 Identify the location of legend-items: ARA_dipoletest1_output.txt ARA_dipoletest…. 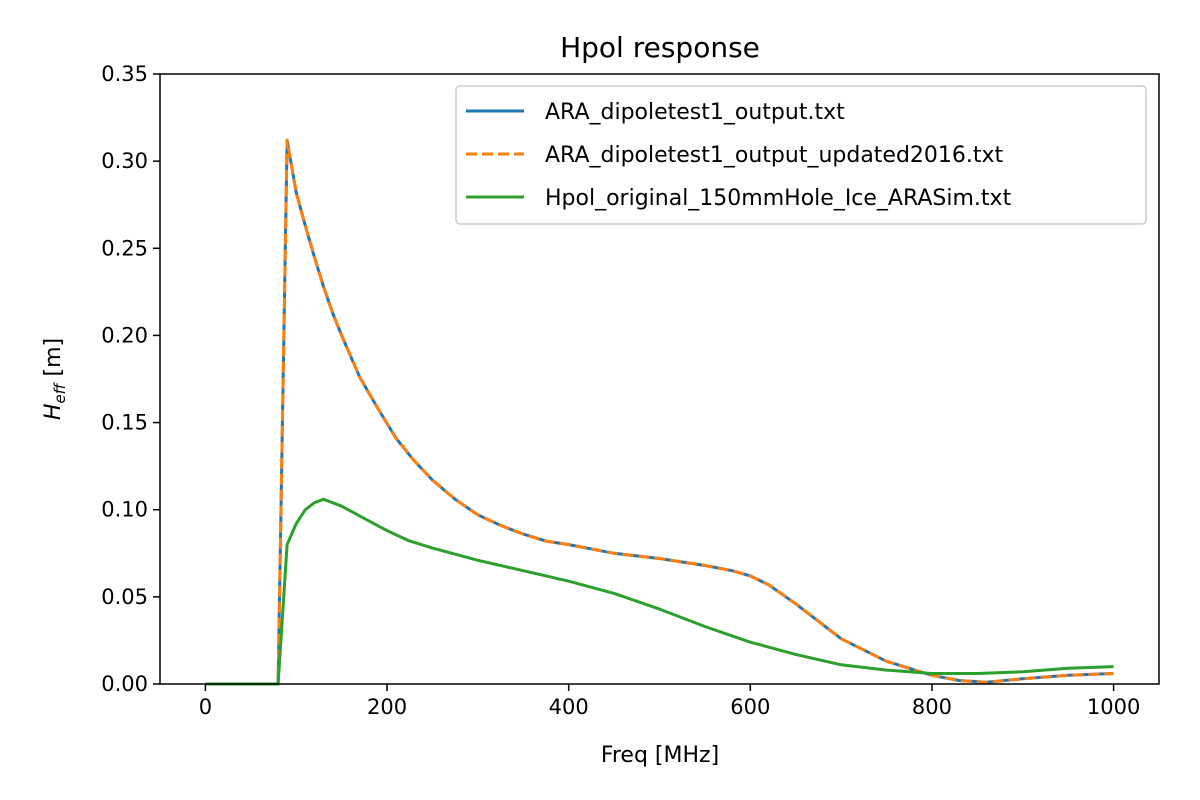
(739, 155).